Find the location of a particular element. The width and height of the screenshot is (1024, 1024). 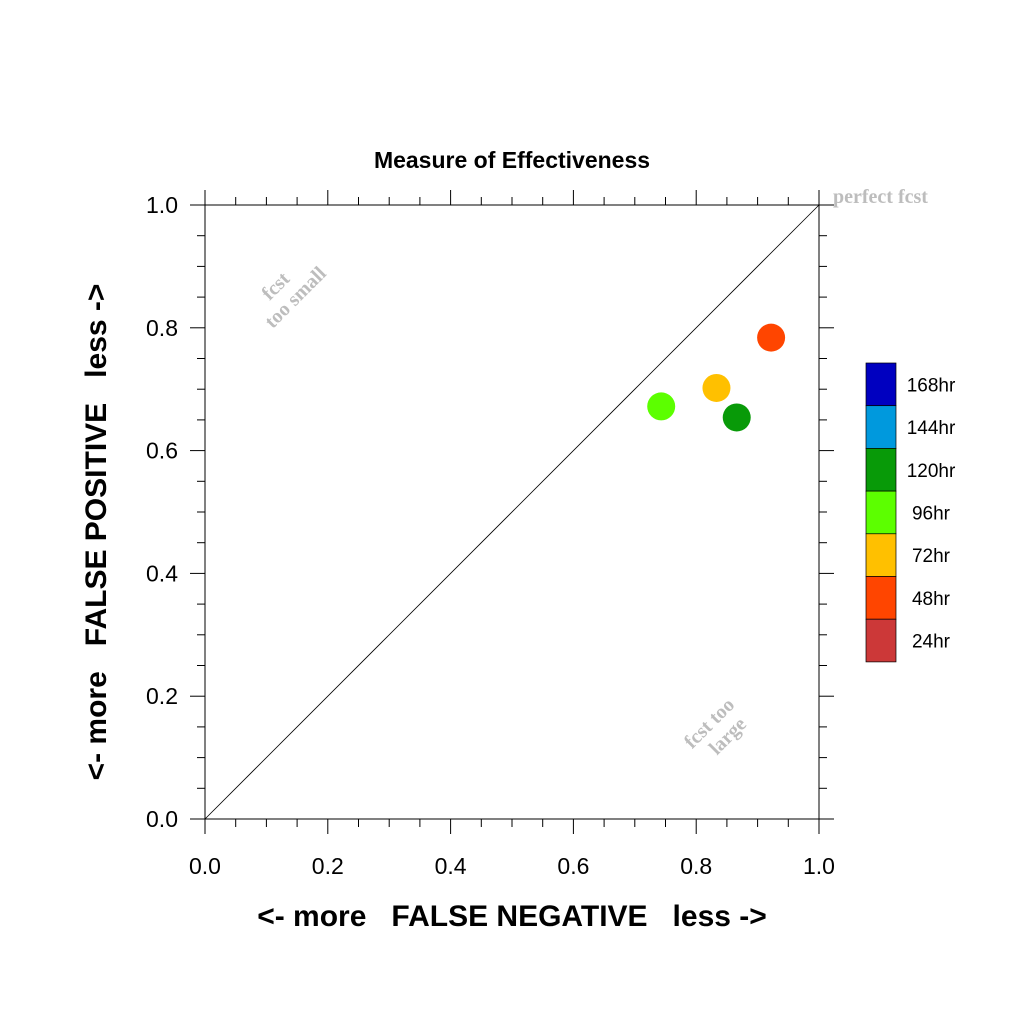

x-tick-label: 0.8 is located at coordinates (696, 866).